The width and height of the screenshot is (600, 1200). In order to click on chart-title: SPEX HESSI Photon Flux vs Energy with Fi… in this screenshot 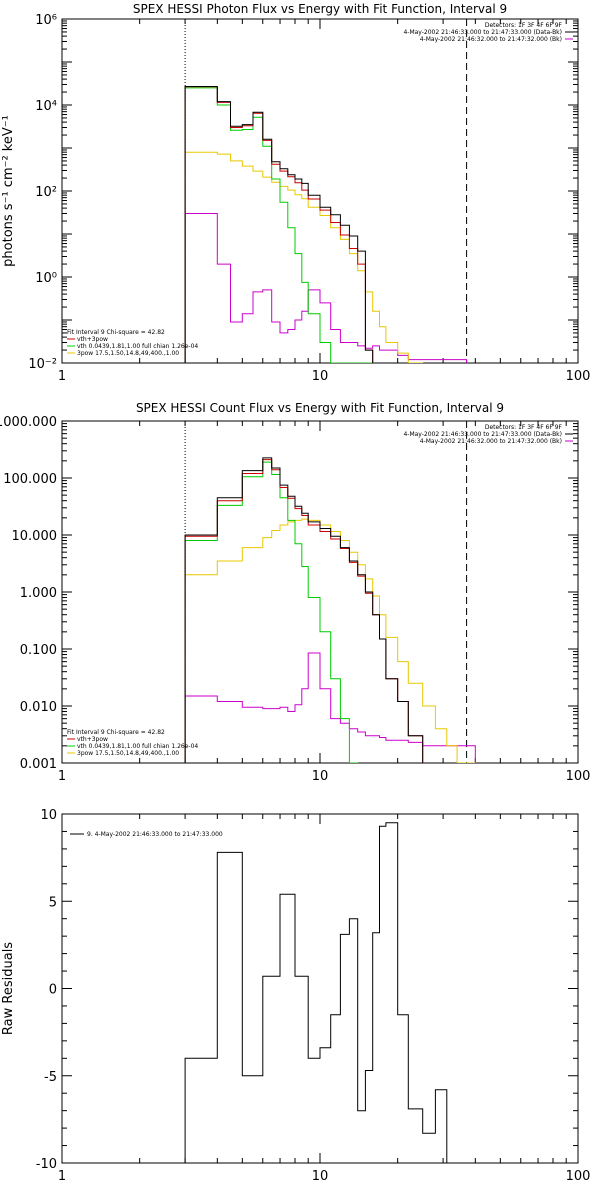, I will do `click(320, 9)`.